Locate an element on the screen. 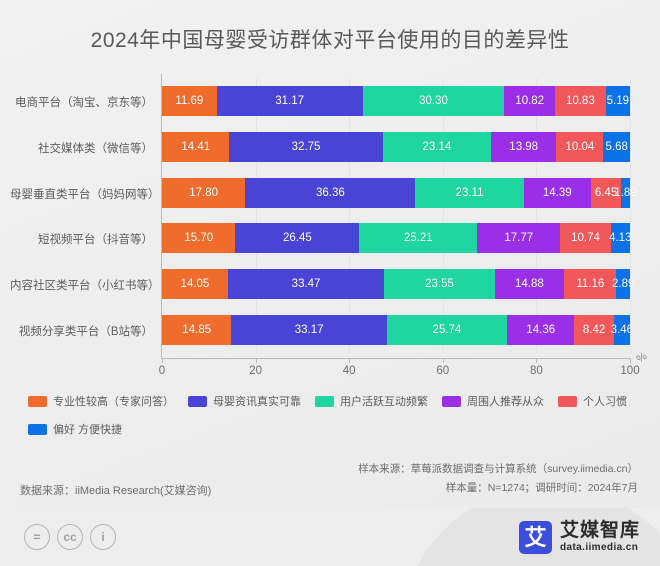  y-axis-category-label: 社交媒体类（微信等） is located at coordinates (95, 148).